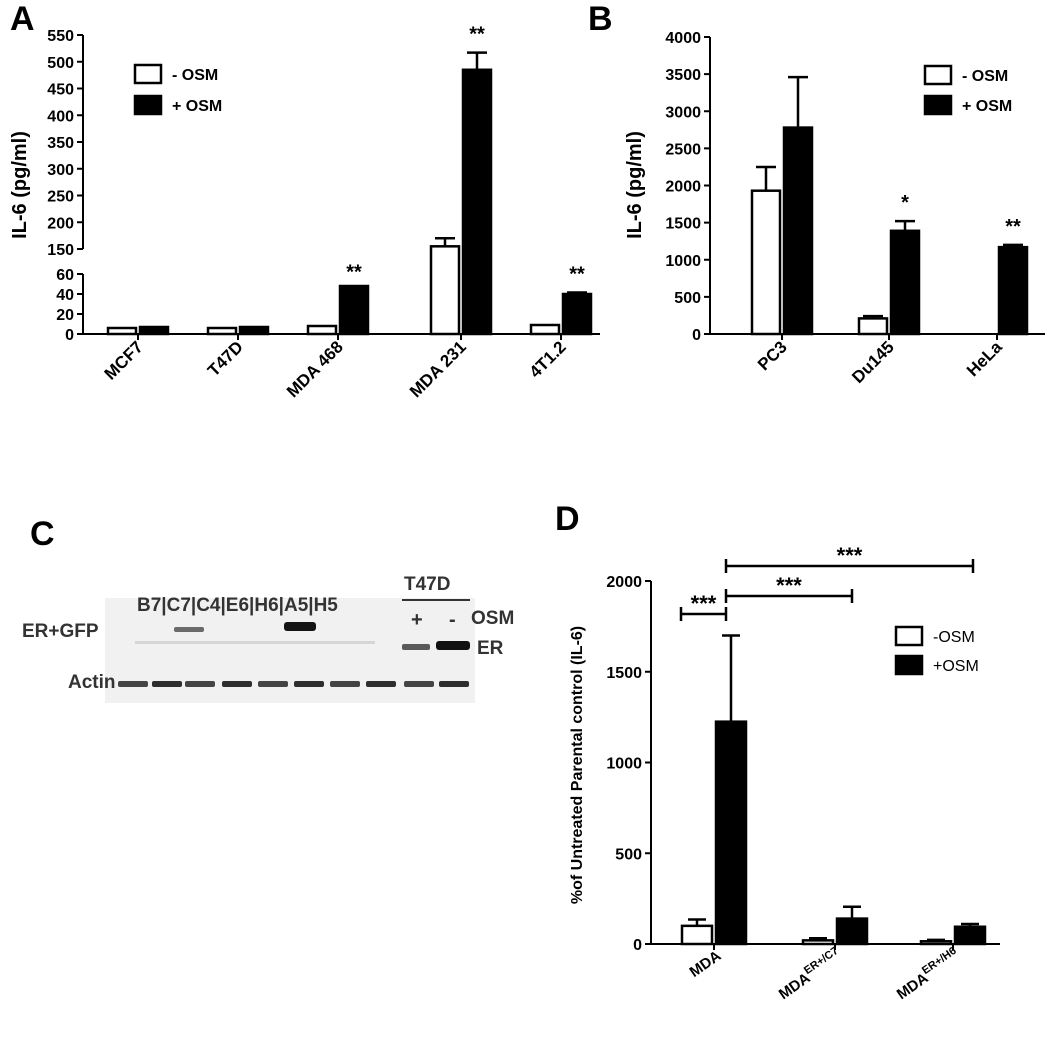 This screenshot has height=1044, width=1050. I want to click on panel-letter-a: A, so click(22, 19).